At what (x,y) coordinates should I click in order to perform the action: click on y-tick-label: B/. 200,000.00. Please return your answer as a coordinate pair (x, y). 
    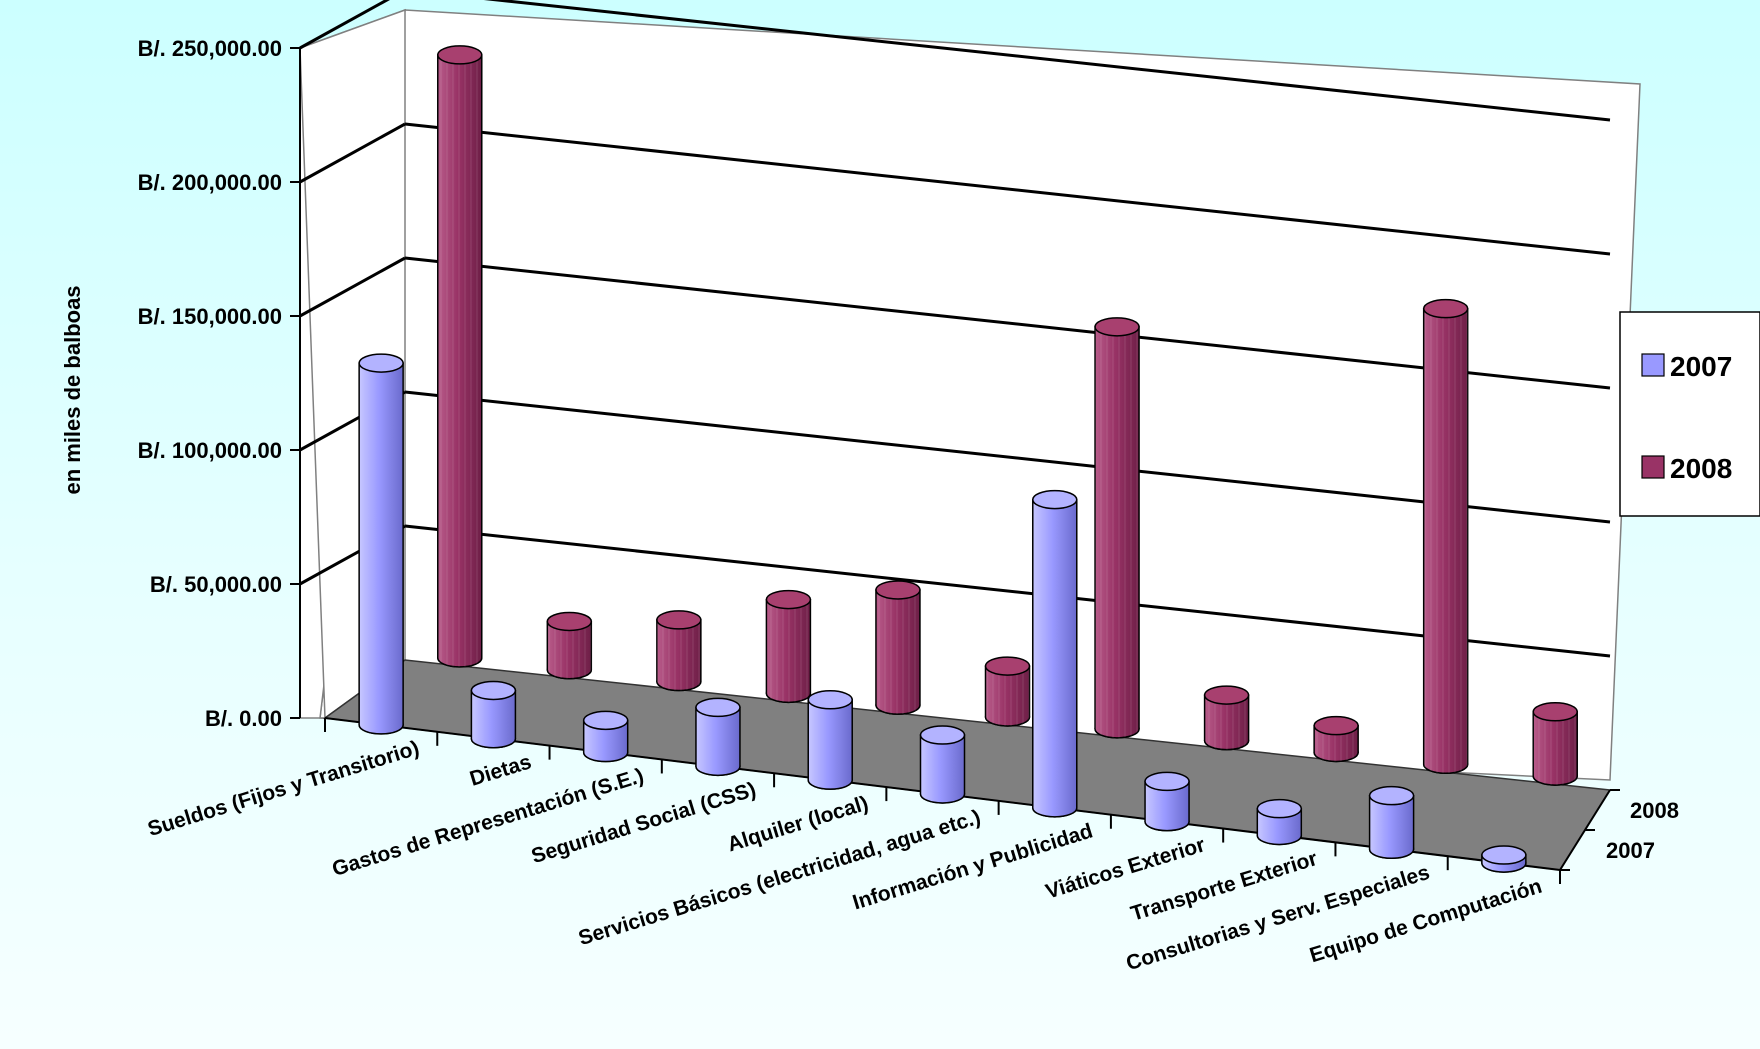
    Looking at the image, I should click on (210, 182).